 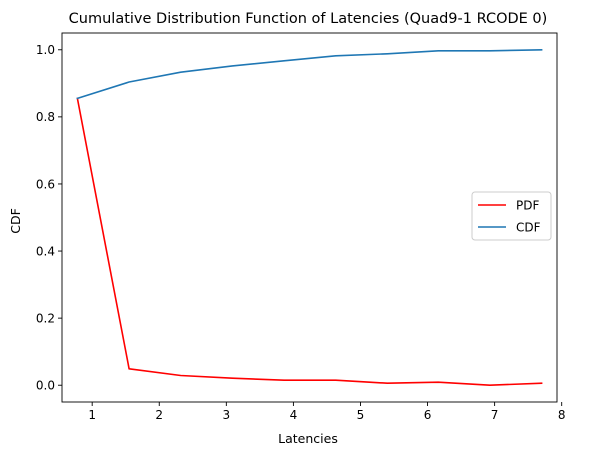 I want to click on x-tick-label-7: 7, so click(x=495, y=415).